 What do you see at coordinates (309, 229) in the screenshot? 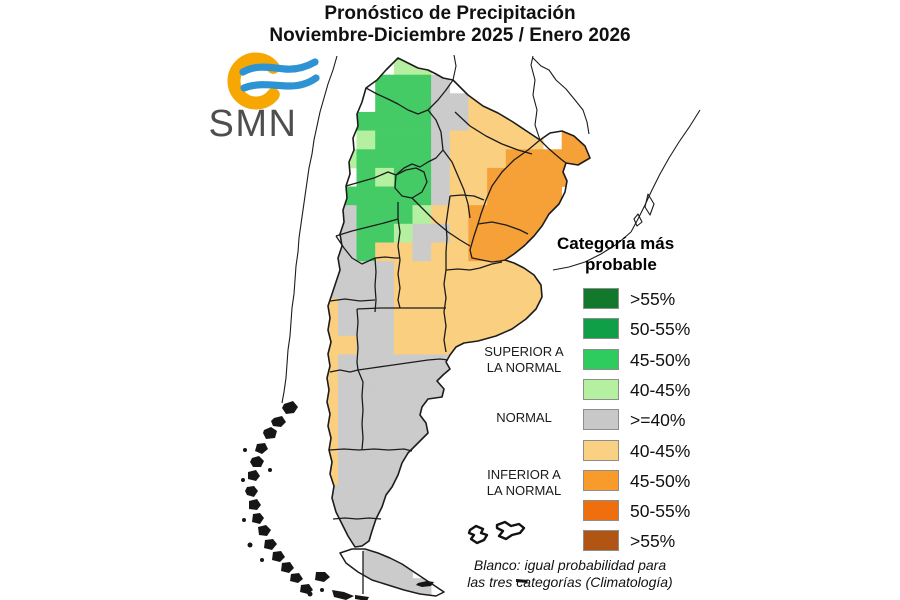
I see `chile-coastline` at bounding box center [309, 229].